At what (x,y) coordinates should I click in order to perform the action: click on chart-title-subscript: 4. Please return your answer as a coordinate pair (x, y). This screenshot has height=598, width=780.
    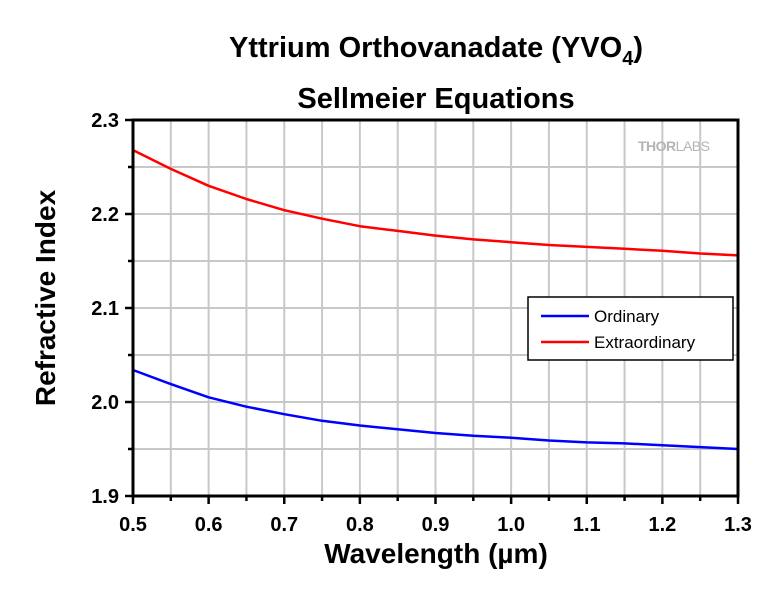
    Looking at the image, I should click on (628, 59).